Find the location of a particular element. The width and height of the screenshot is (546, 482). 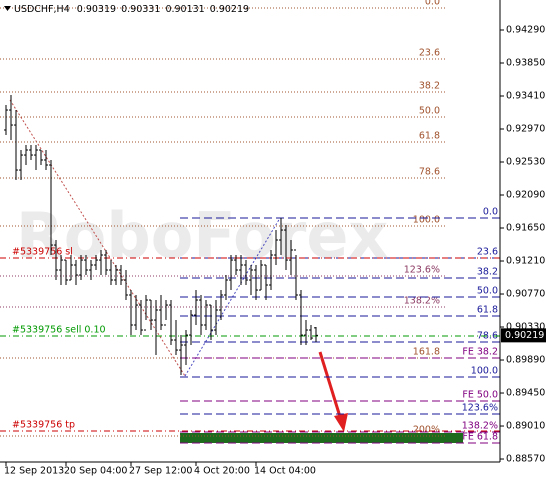

target-zone is located at coordinates (321, 438).